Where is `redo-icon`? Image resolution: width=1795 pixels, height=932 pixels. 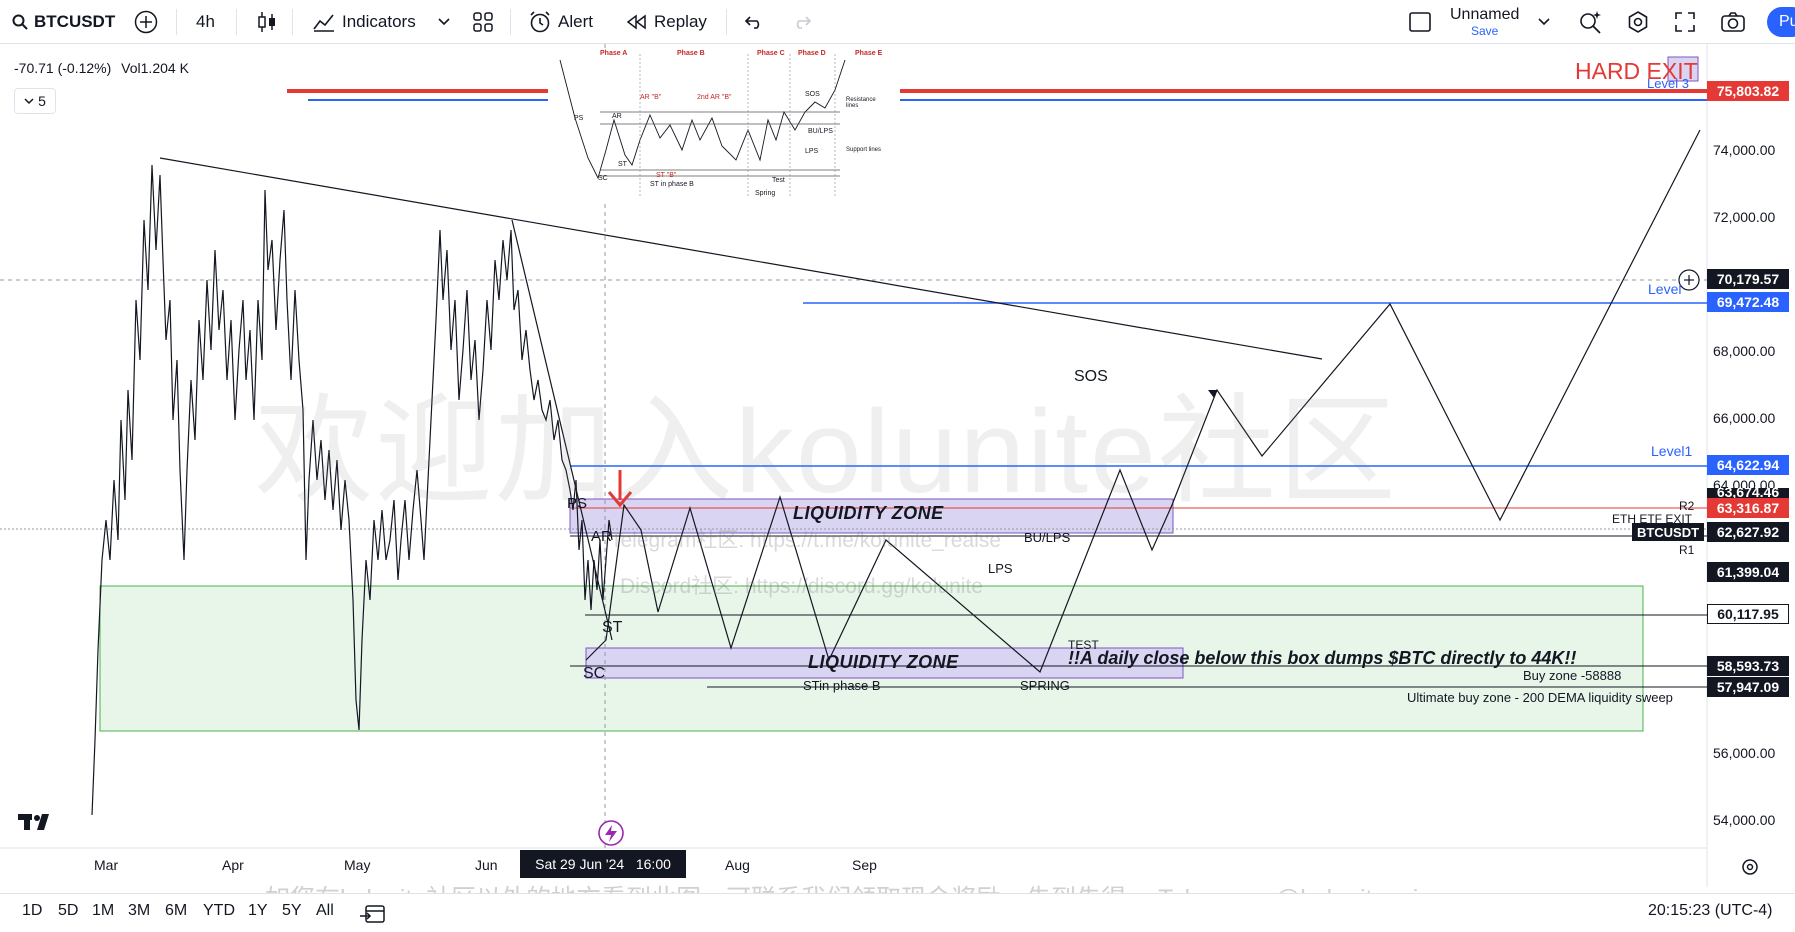 redo-icon is located at coordinates (804, 22).